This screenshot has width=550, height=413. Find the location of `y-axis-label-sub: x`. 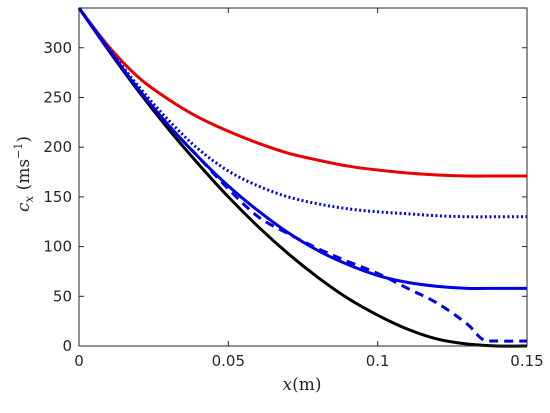

y-axis-label-sub: x is located at coordinates (29, 199).